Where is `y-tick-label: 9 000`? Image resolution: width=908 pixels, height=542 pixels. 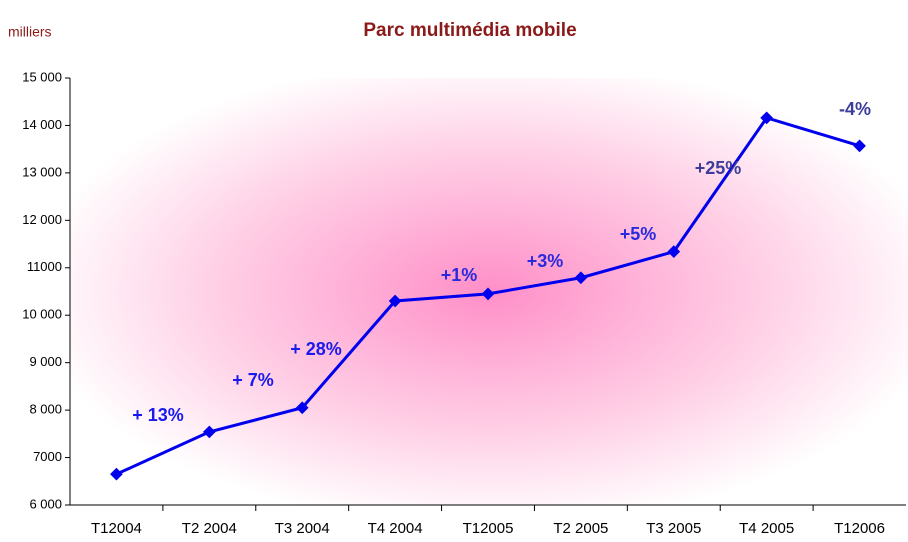
y-tick-label: 9 000 is located at coordinates (45, 361).